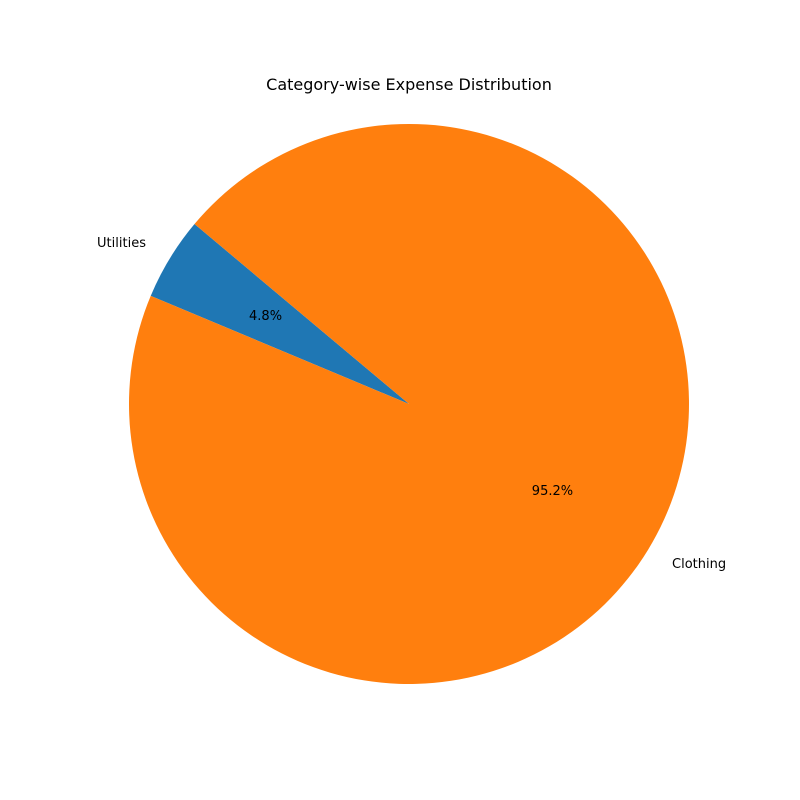  I want to click on pie-slice-utilities, so click(280, 314).